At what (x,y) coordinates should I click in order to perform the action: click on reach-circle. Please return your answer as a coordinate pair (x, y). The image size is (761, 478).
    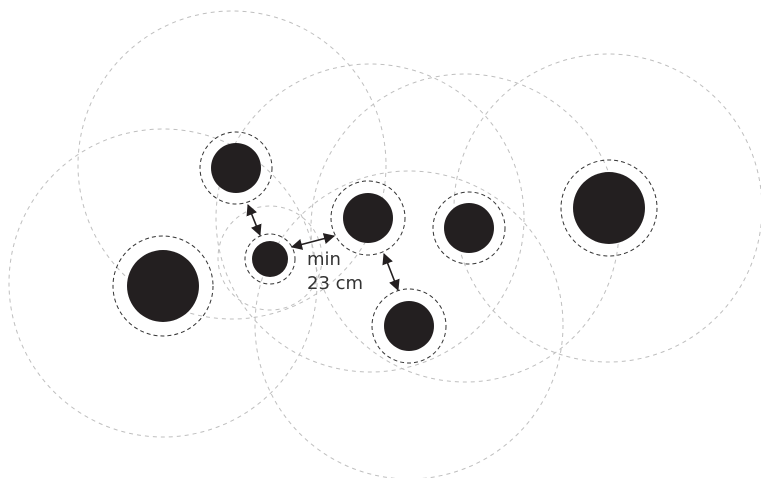
    Looking at the image, I should click on (270, 258).